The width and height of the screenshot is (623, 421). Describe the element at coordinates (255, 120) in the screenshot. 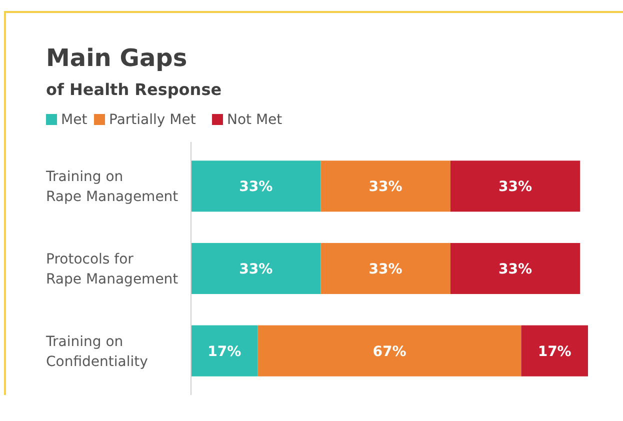

I see `legend-label: Not Met` at that location.